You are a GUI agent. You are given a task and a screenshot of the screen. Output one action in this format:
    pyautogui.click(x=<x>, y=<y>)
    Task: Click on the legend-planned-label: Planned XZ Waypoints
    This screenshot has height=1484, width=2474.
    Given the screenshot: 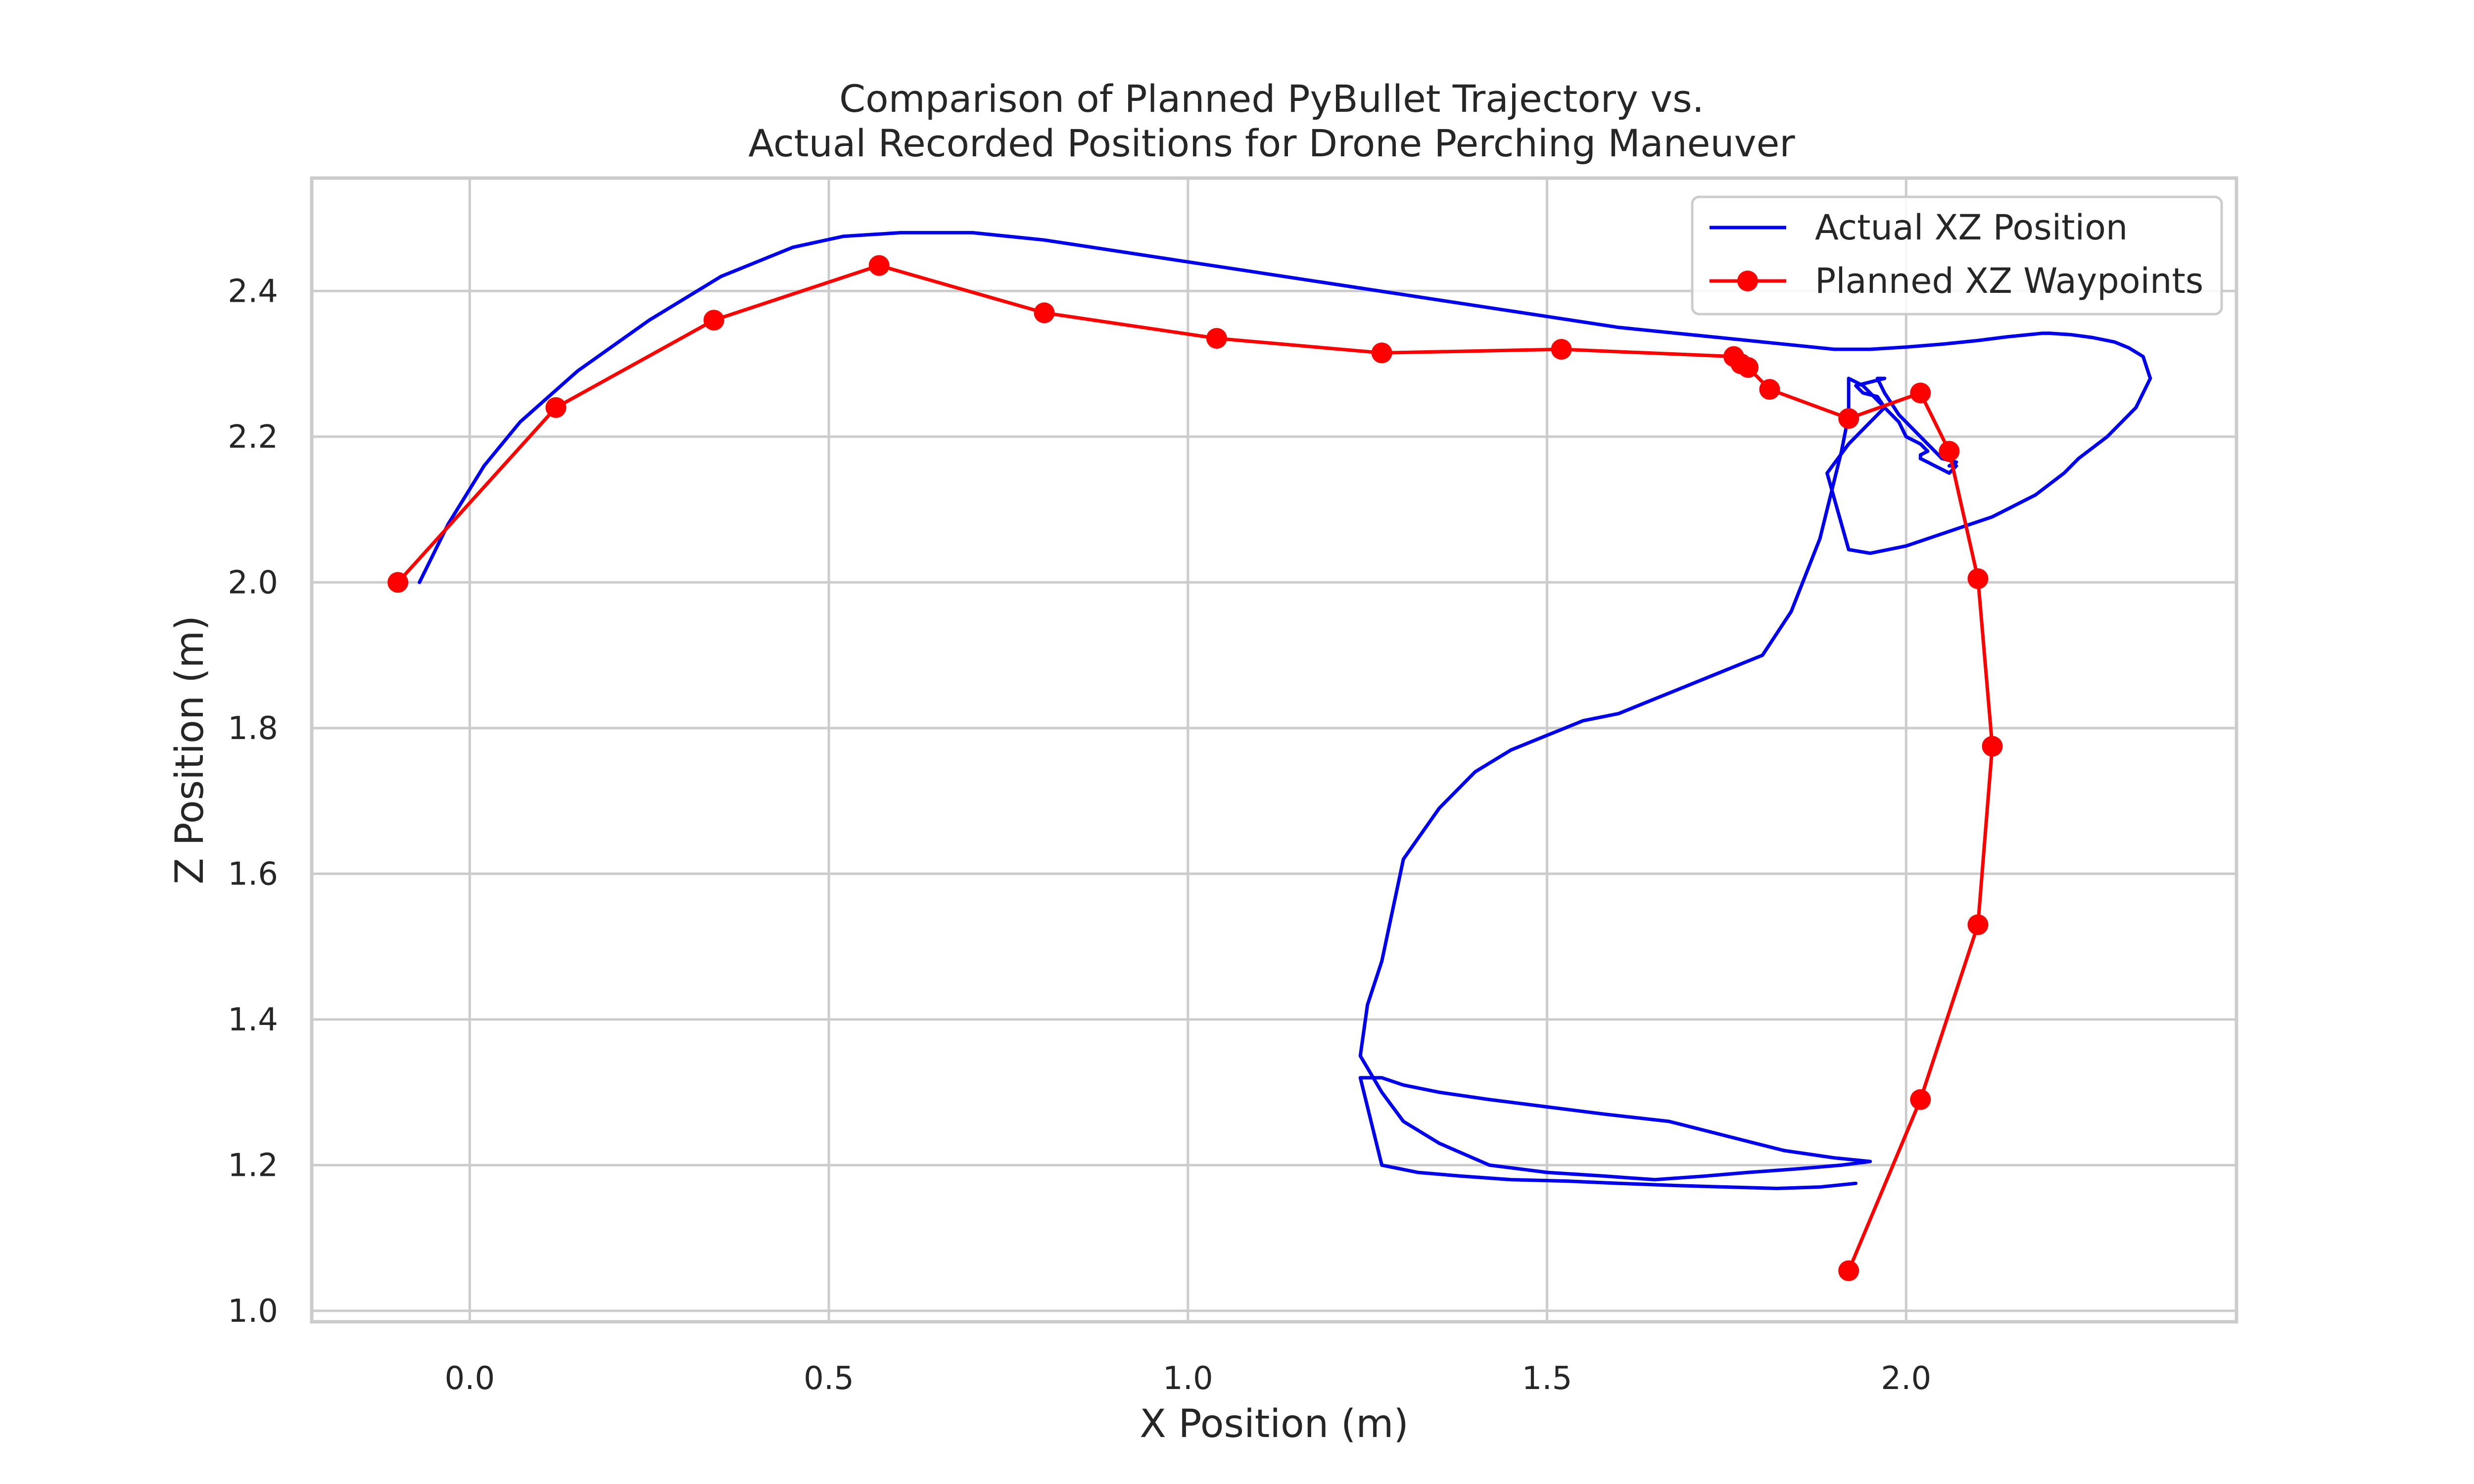 What is the action you would take?
    pyautogui.click(x=2009, y=281)
    